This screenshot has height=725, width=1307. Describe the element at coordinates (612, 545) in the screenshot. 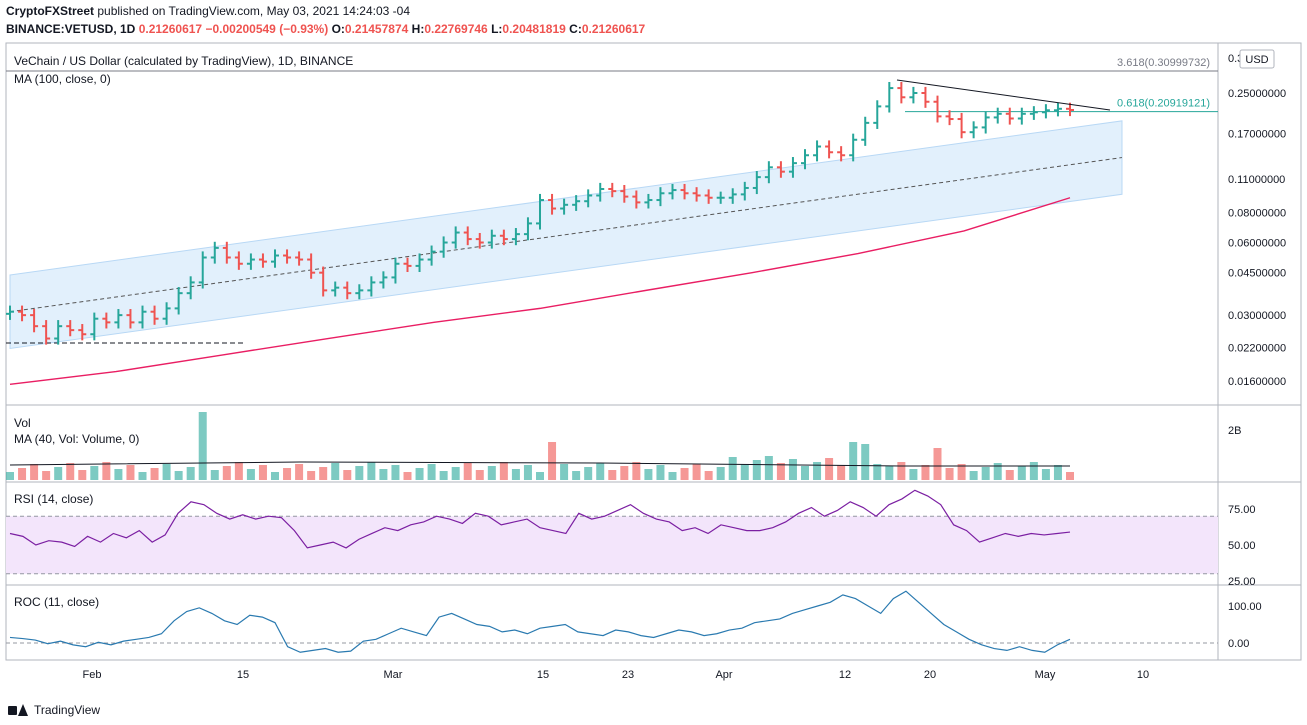

I see `rsi-band` at that location.